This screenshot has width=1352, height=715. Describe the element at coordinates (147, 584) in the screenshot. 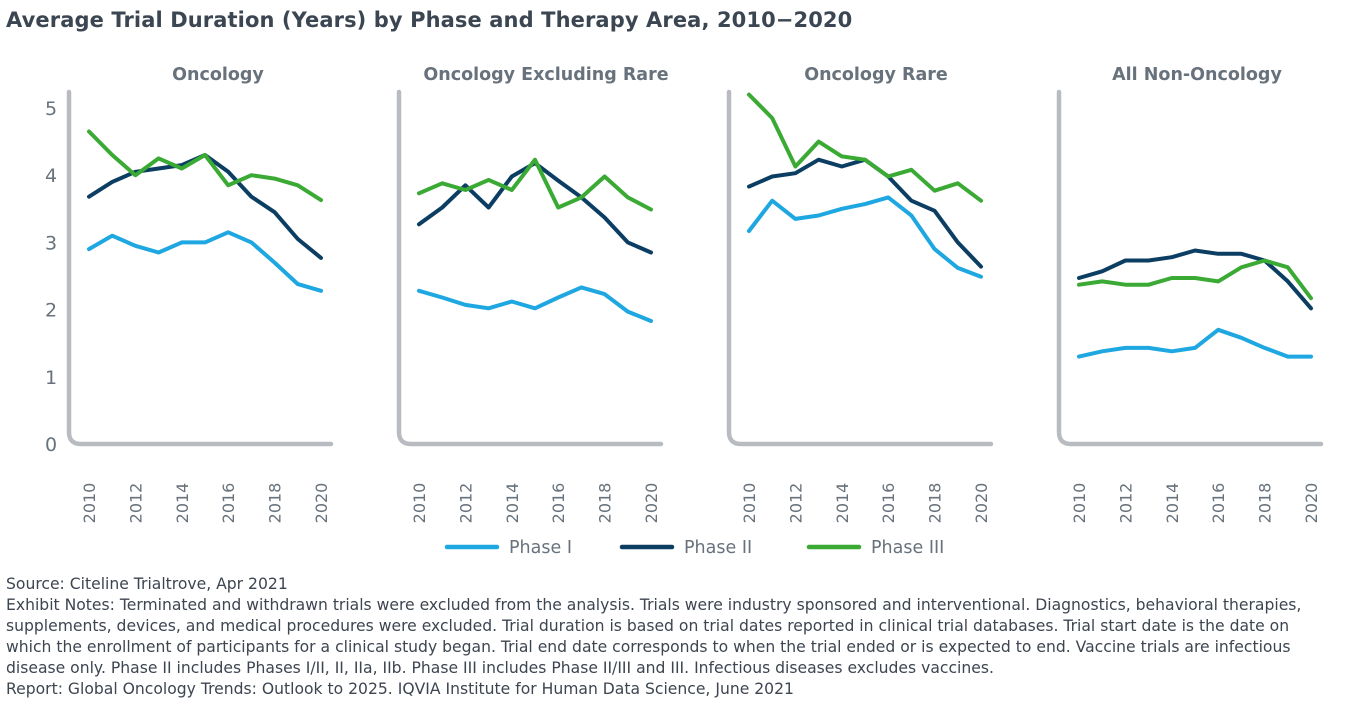

I see `source-note: Source: Citeline Trialtrove, Apr 2021` at that location.